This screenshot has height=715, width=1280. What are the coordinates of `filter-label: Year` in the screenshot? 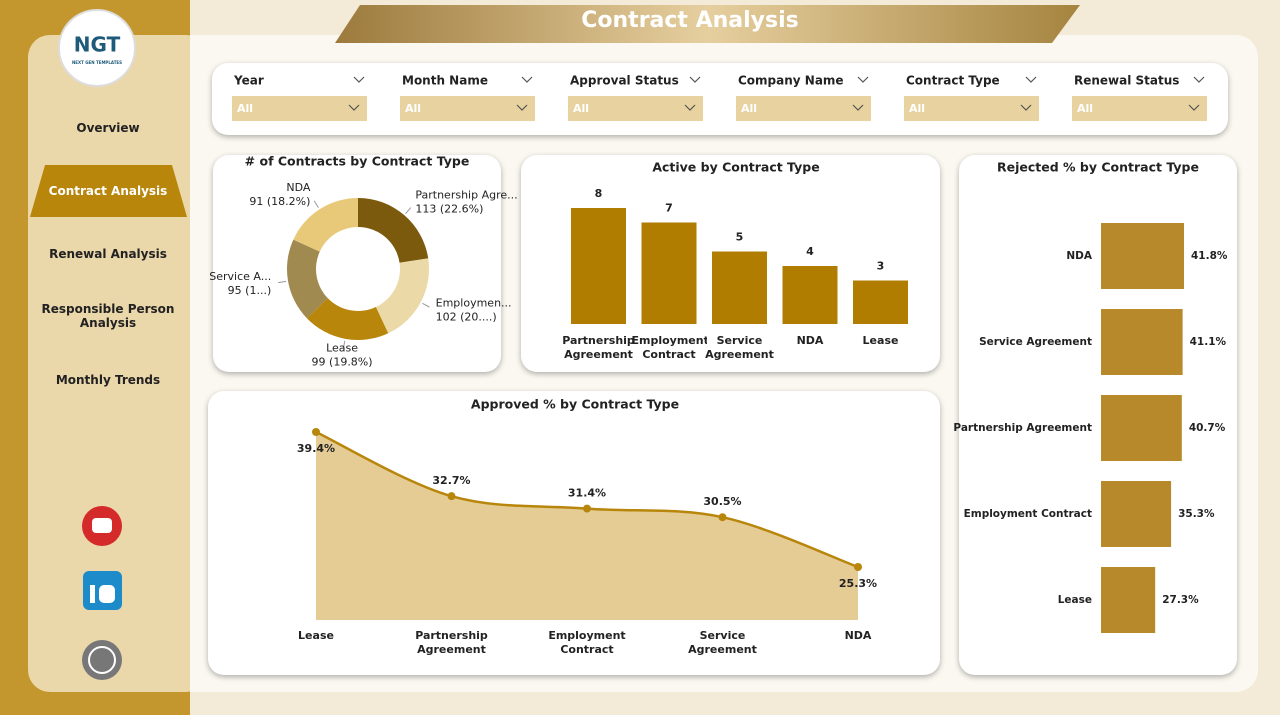 It's located at (248, 81).